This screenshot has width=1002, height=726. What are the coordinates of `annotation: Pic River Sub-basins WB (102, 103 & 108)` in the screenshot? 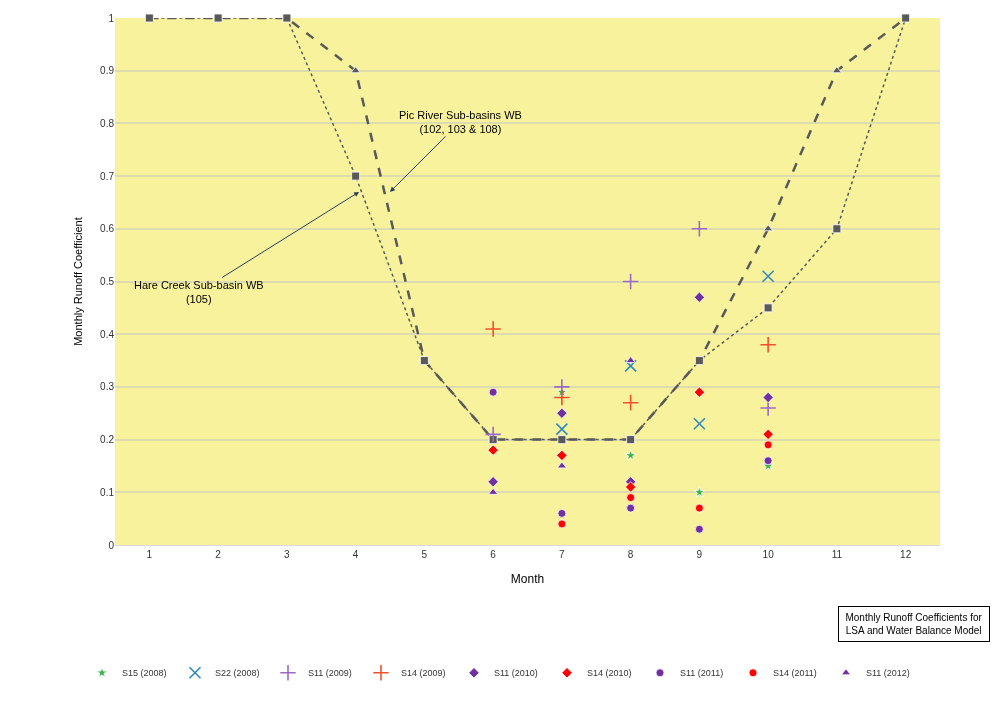 It's located at (460, 122).